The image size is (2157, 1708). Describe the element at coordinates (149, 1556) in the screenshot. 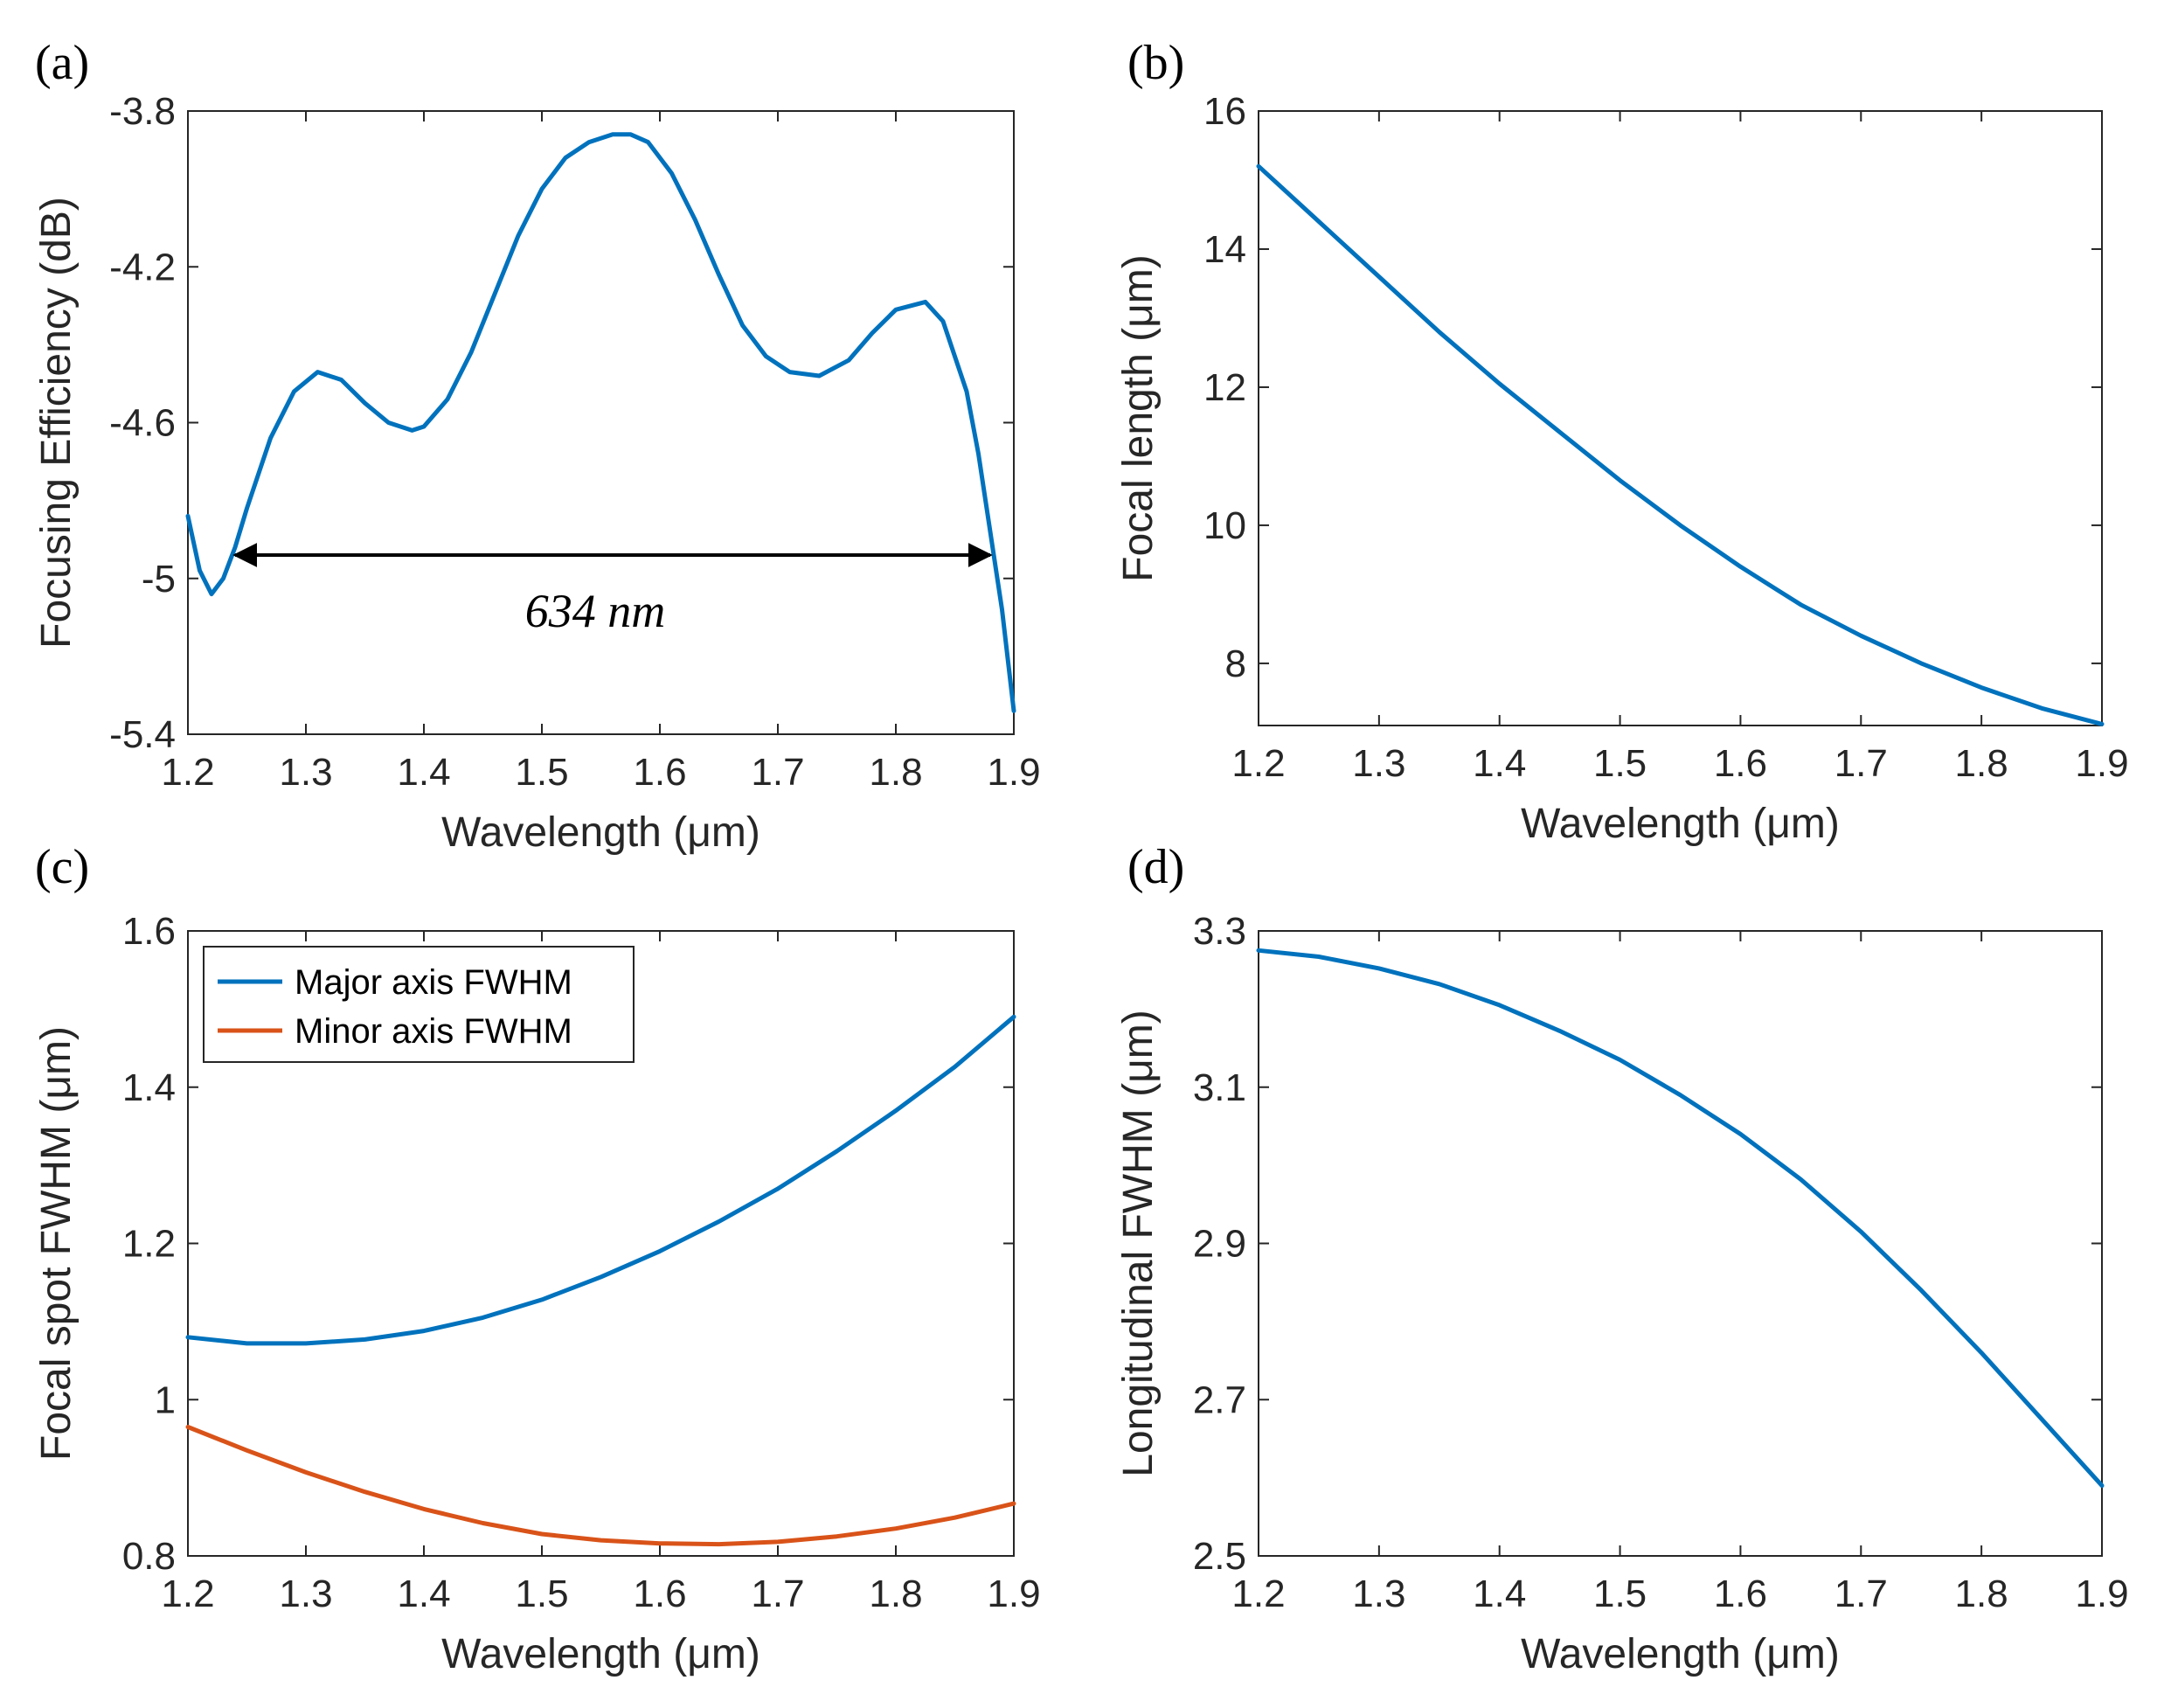

I see `y-tick-label: 0.8` at that location.